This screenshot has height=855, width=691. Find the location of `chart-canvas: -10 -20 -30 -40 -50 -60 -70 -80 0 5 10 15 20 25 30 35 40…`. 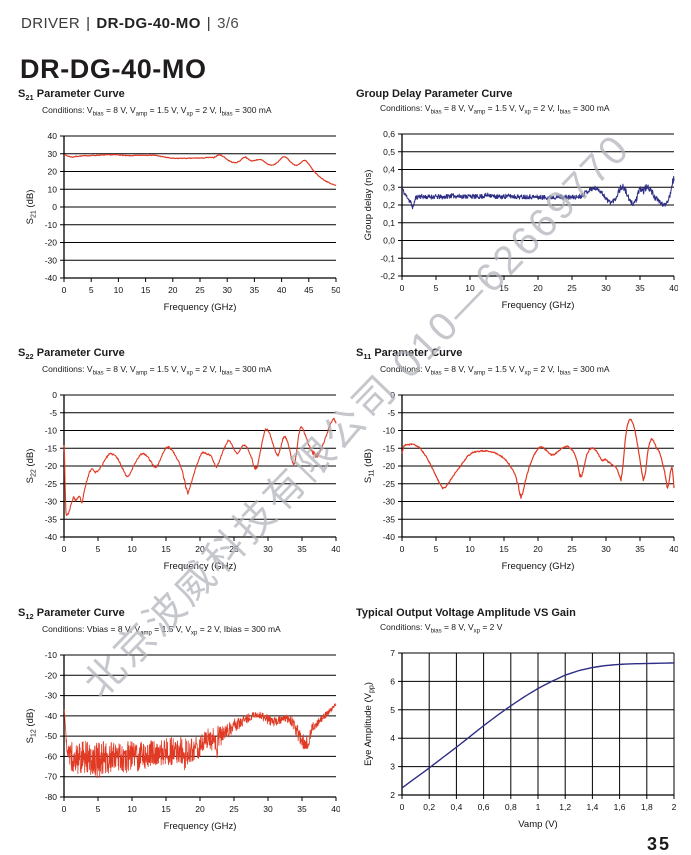

chart-canvas: -10 -20 -30 -40 -50 -60 -70 -80 0 5 10 15 20 25 30 35 40… is located at coordinates (183, 747).